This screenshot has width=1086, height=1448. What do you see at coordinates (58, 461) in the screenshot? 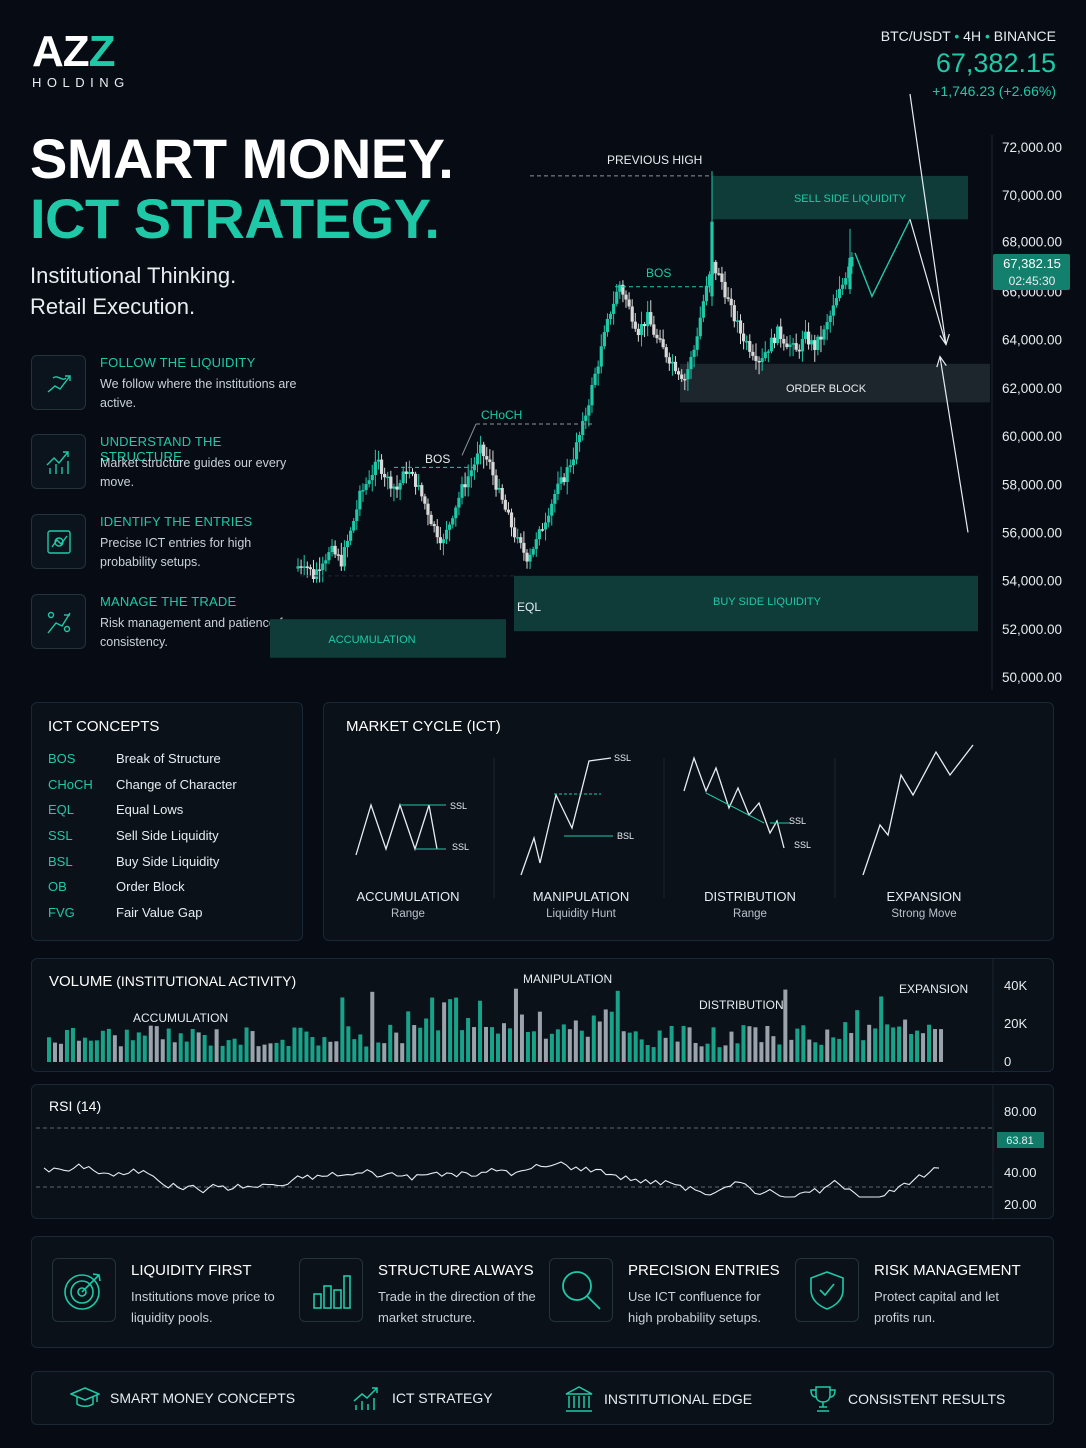
I see `structure-icon` at bounding box center [58, 461].